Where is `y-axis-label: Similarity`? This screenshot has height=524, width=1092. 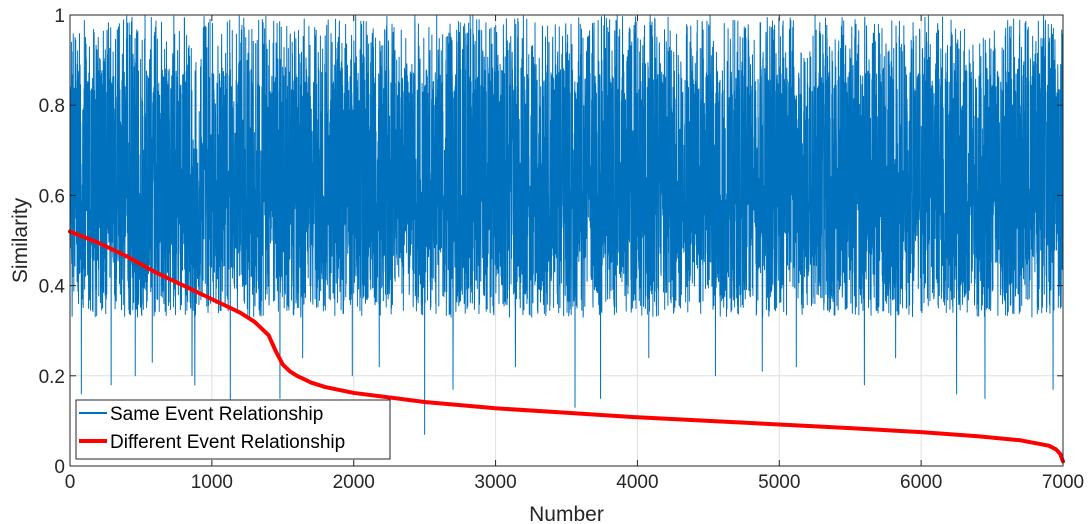
y-axis-label: Similarity is located at coordinates (20, 240).